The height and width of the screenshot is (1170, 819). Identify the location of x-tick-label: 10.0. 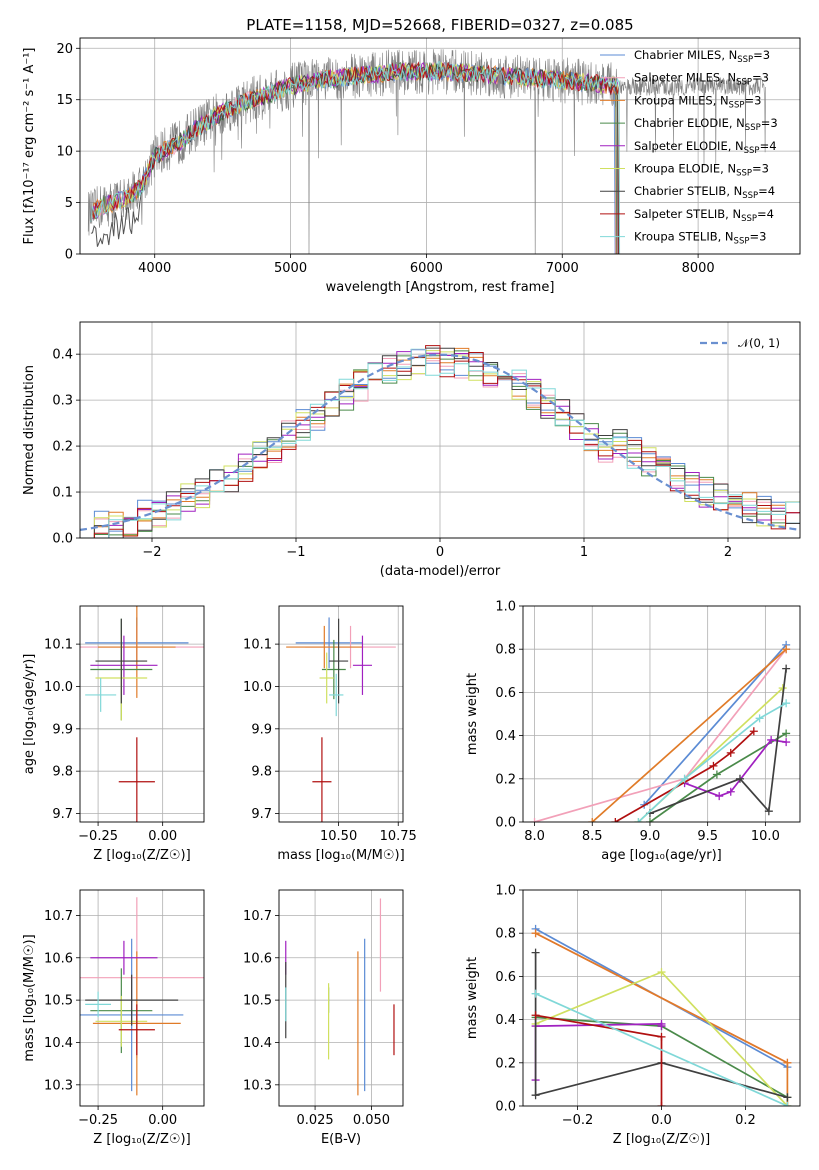
(765, 836).